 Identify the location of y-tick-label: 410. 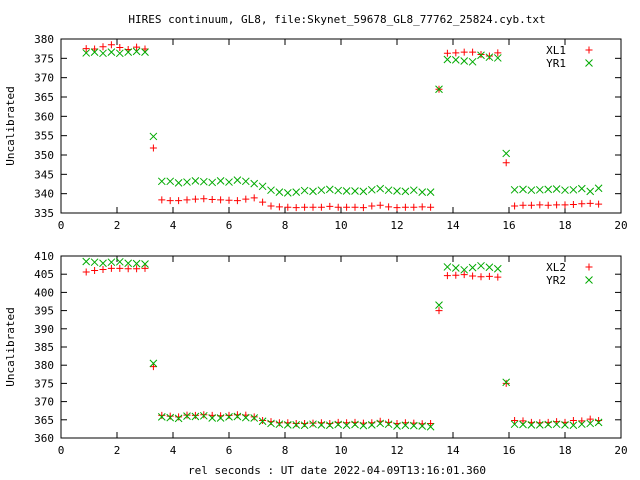
(44, 256).